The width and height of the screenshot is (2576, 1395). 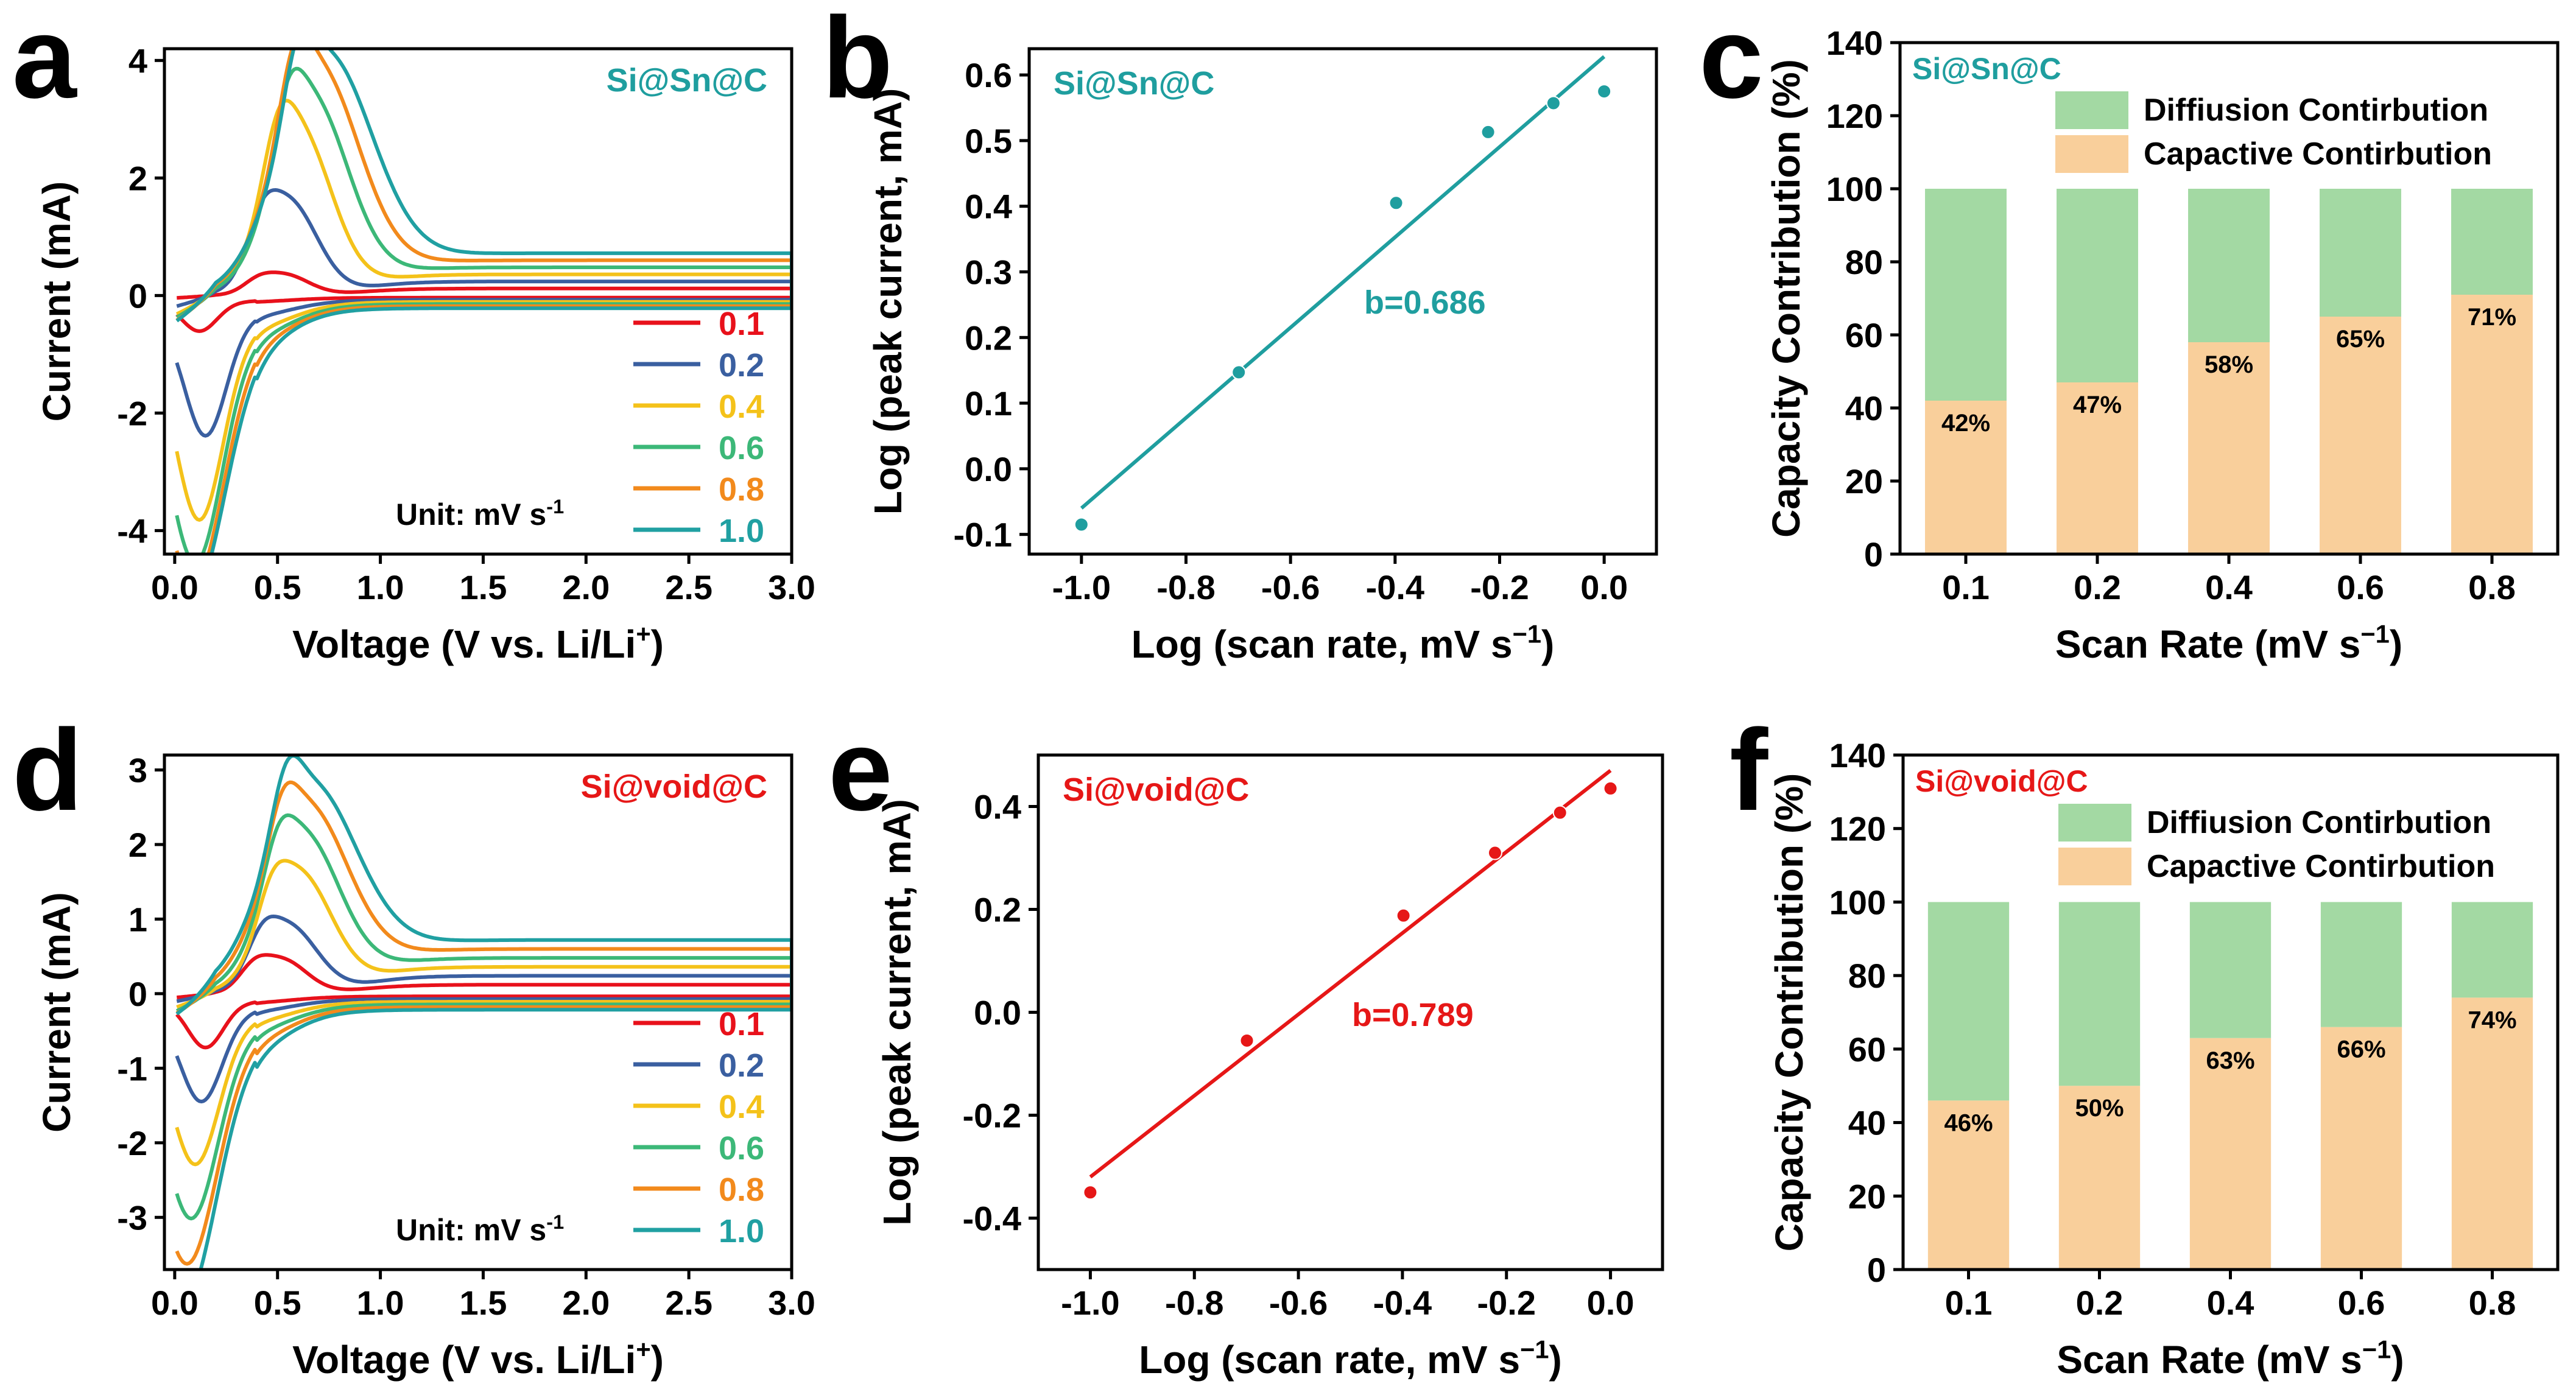 What do you see at coordinates (1857, 902) in the screenshot?
I see `panel-f-ytick-label: 100` at bounding box center [1857, 902].